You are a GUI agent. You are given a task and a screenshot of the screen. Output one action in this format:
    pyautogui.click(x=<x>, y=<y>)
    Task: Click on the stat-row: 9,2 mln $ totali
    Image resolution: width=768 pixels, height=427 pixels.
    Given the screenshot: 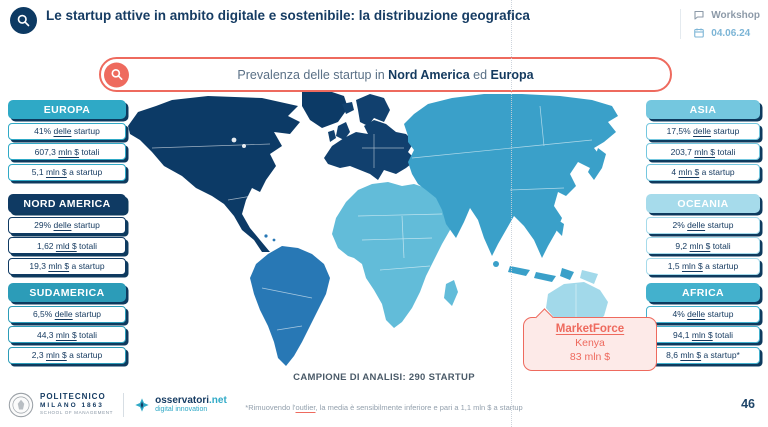 What is the action you would take?
    pyautogui.click(x=703, y=245)
    